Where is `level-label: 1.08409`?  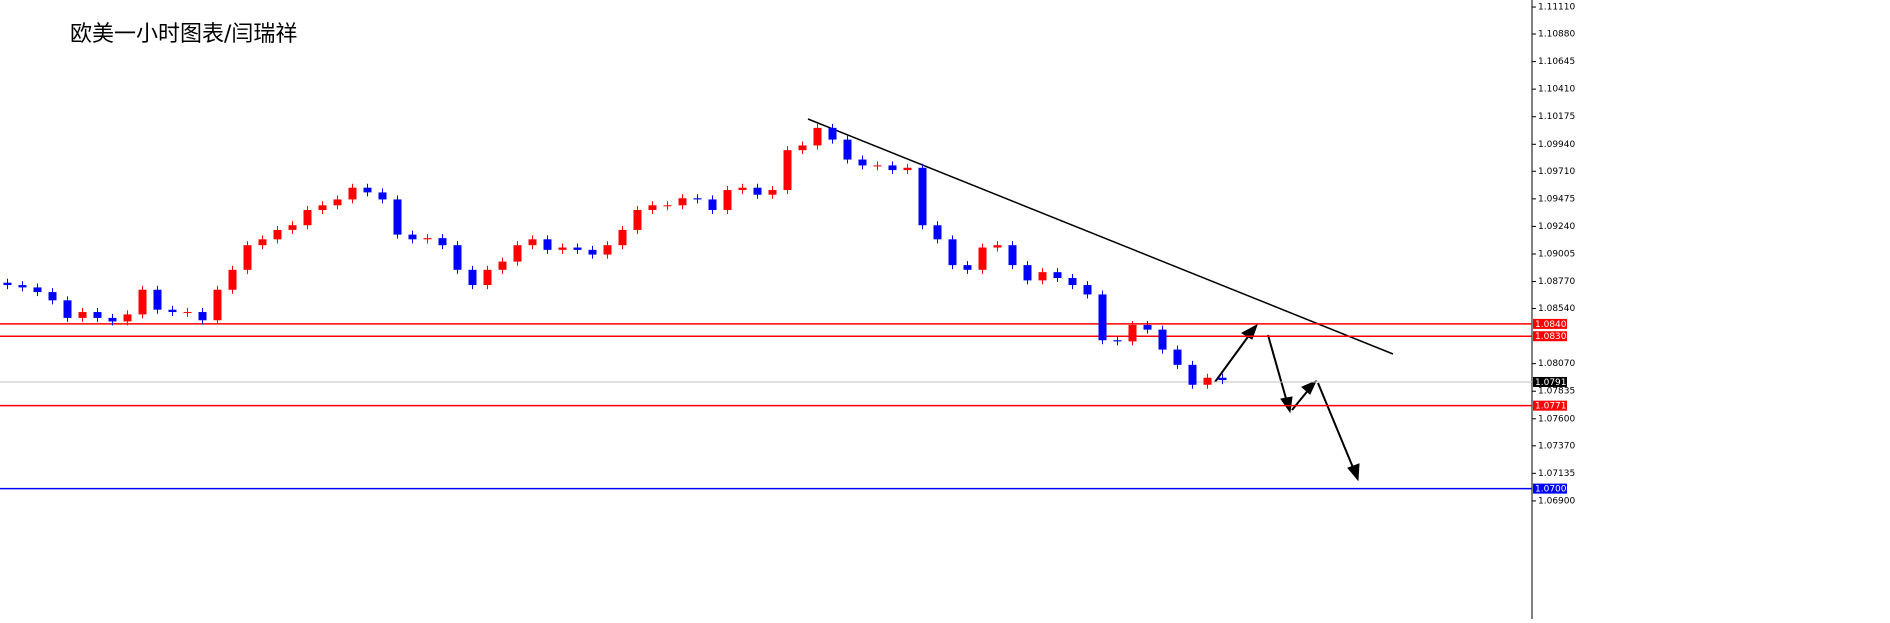 level-label: 1.08409 is located at coordinates (1553, 325).